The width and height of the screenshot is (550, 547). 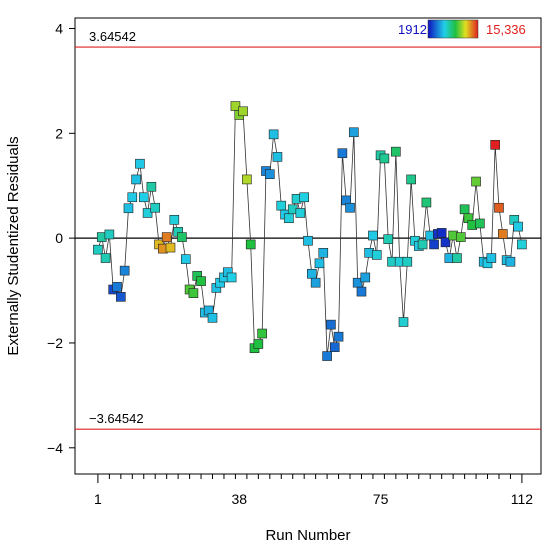 What do you see at coordinates (239, 499) in the screenshot?
I see `x-tick-label: 38` at bounding box center [239, 499].